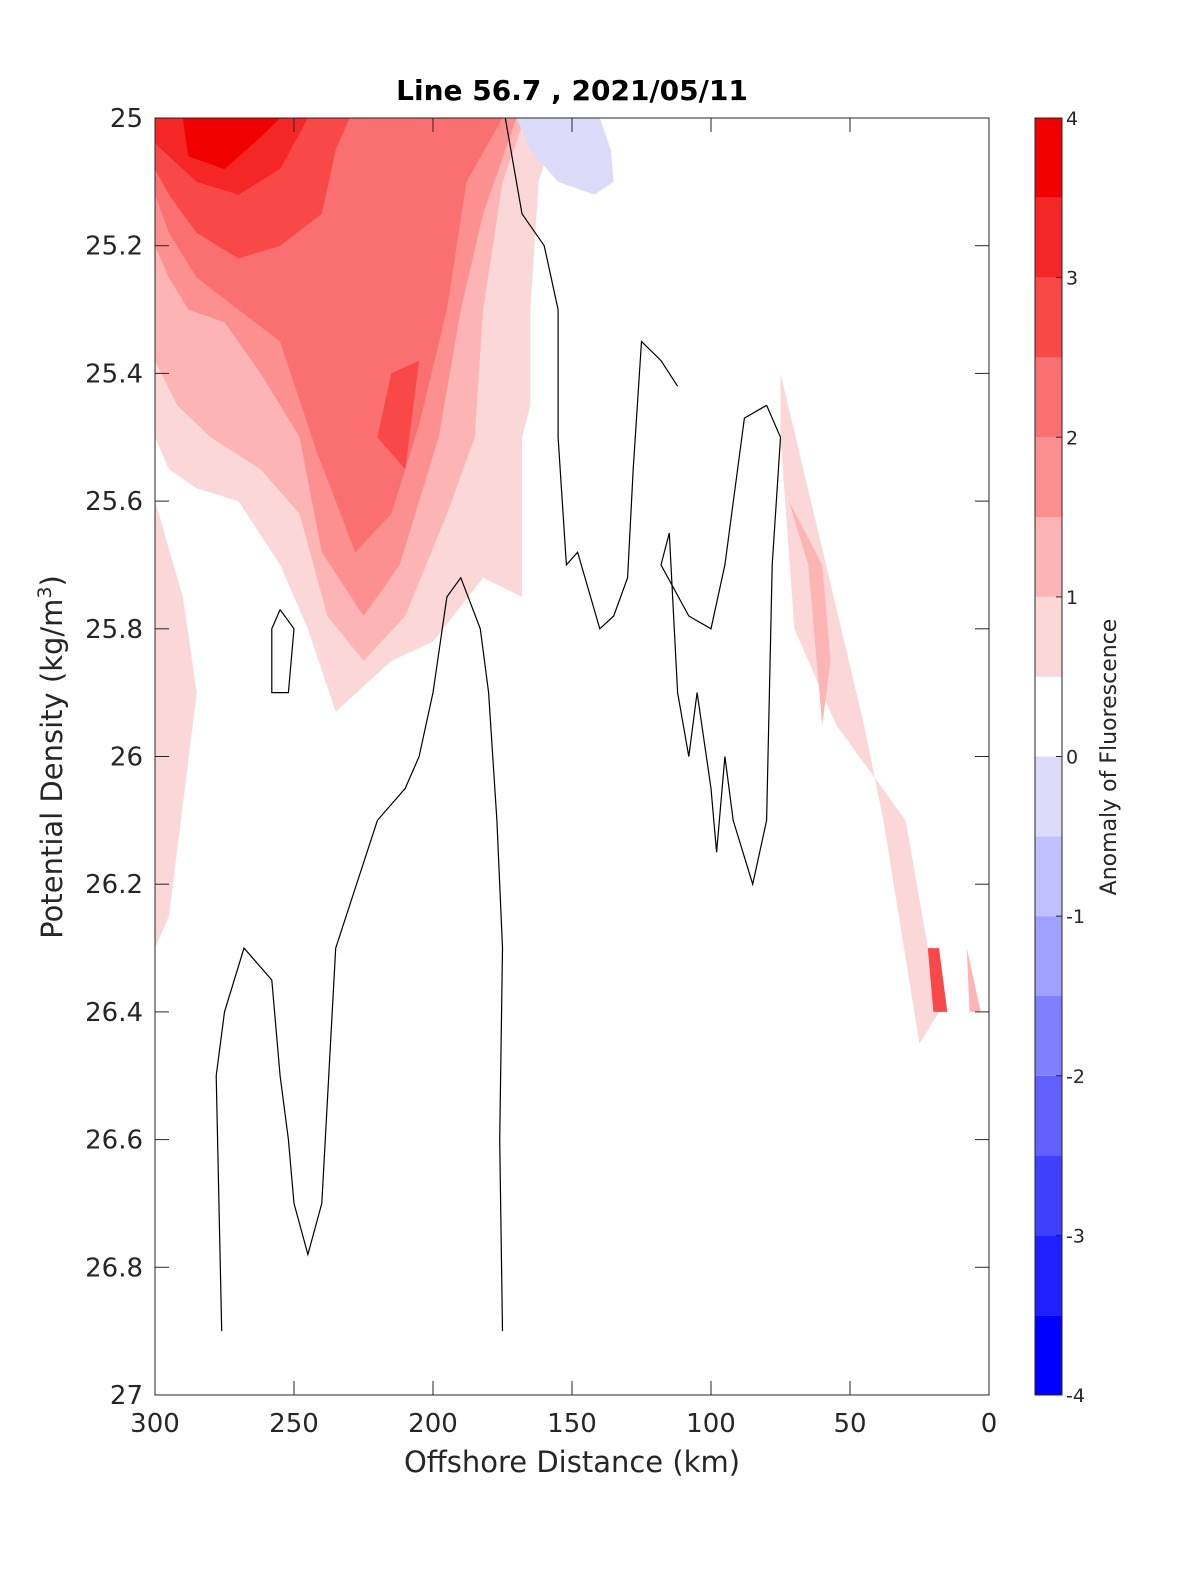 Image resolution: width=1200 pixels, height=1575 pixels. Describe the element at coordinates (1075, 917) in the screenshot. I see `colorbar-tick-label: -1` at that location.